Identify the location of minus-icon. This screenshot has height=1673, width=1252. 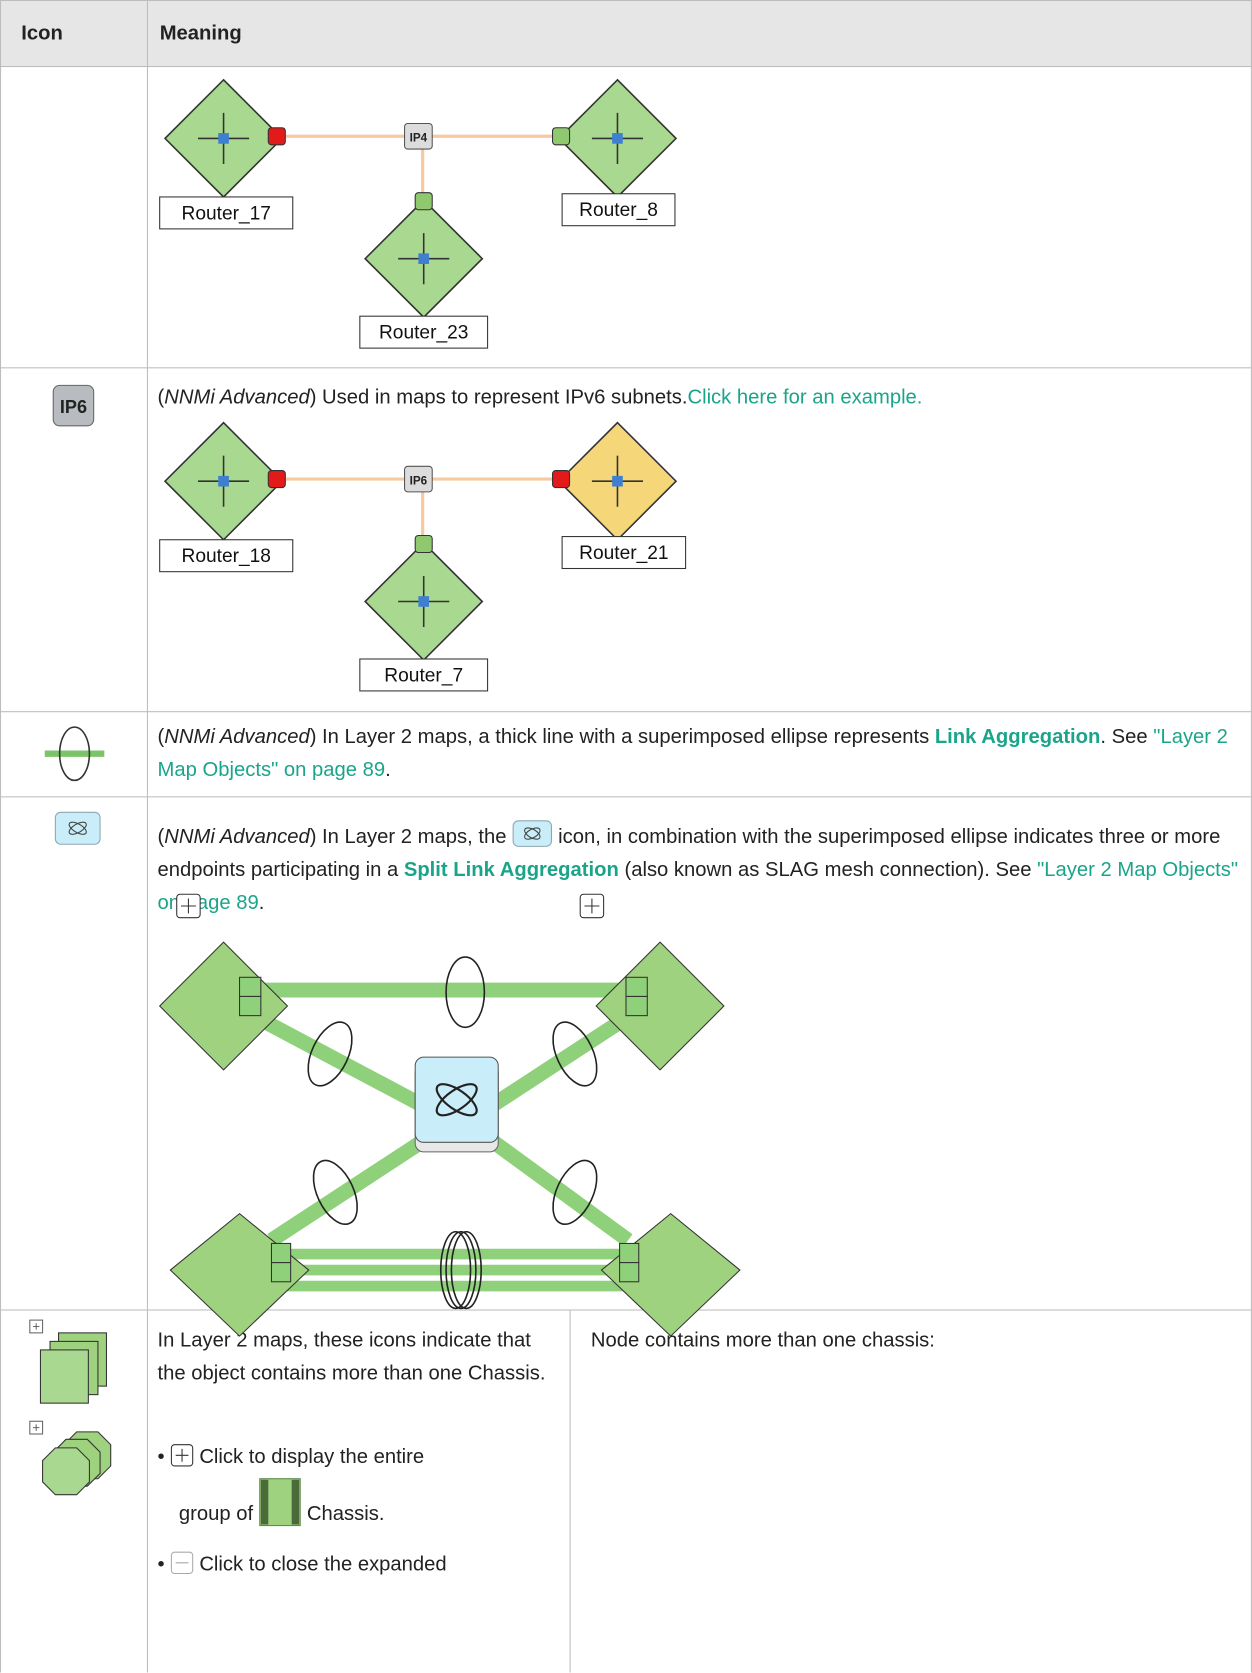
(182, 1563).